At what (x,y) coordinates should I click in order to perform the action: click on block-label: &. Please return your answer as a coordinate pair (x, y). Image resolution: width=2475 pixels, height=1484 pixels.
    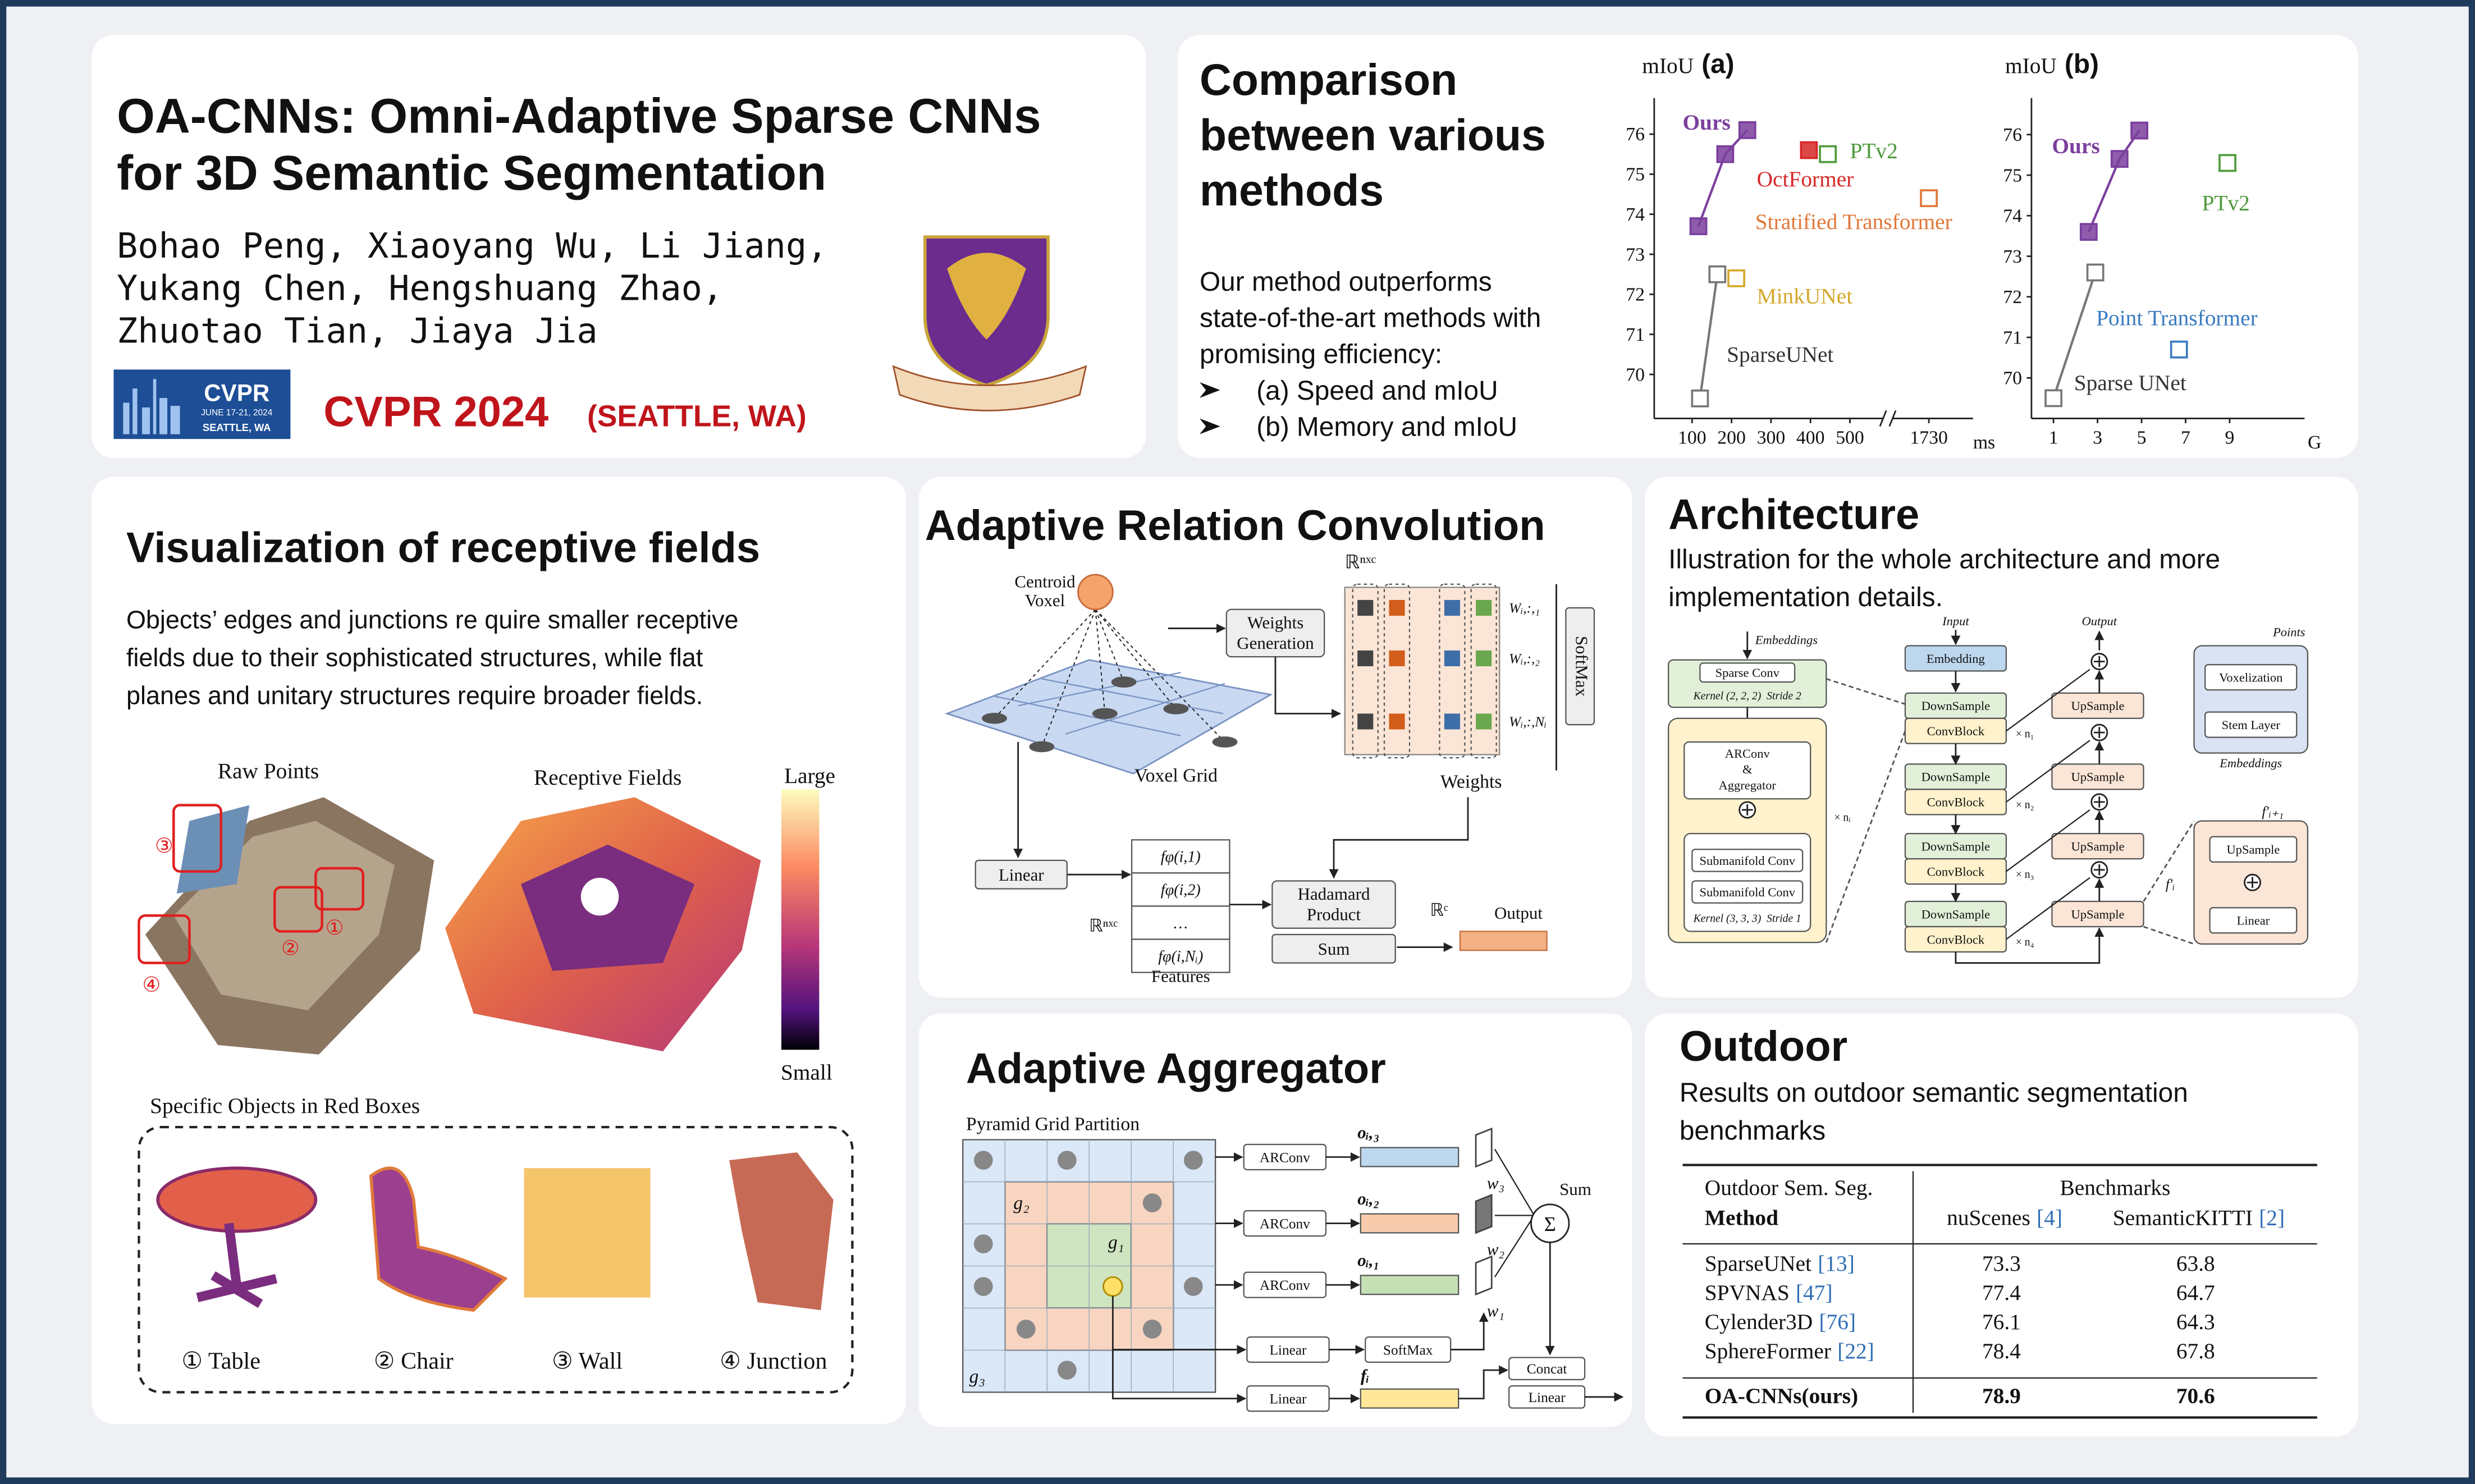
    Looking at the image, I should click on (1747, 769).